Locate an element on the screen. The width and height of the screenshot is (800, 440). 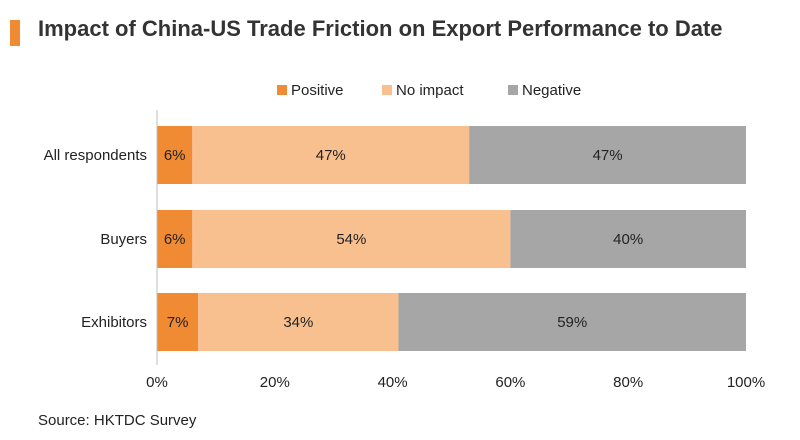
x-tick-label: 20% is located at coordinates (275, 382).